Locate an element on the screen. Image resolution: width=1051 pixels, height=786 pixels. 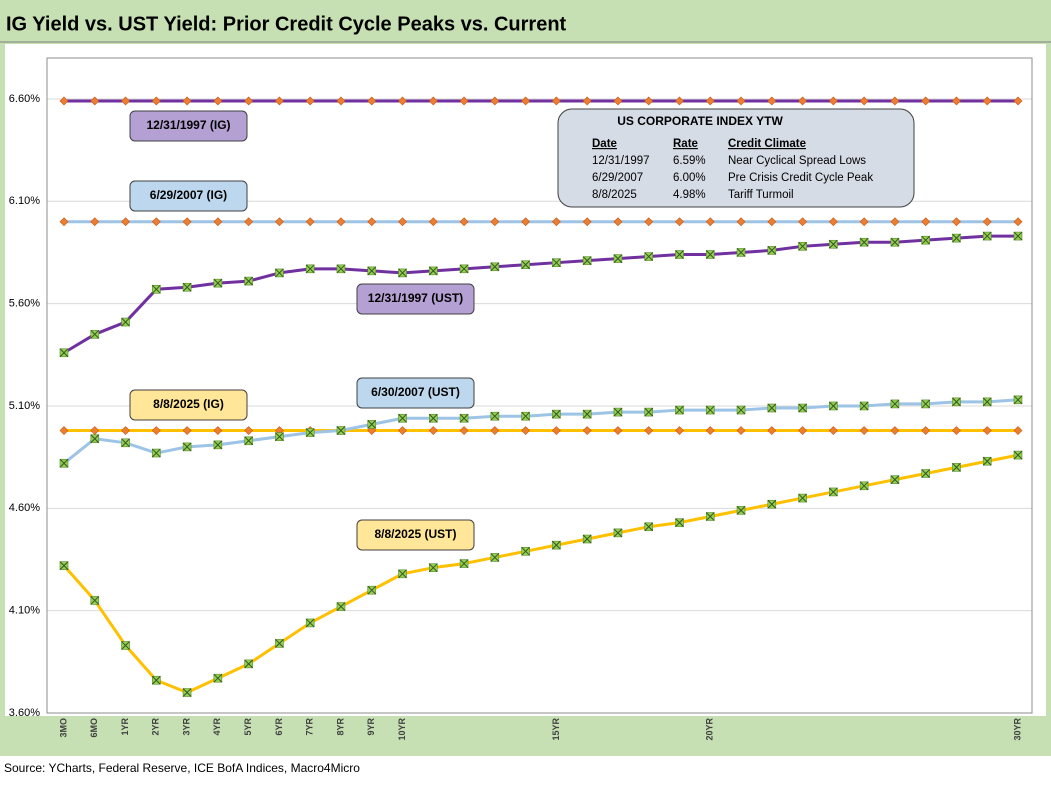
info-column-header: Rate is located at coordinates (685, 144).